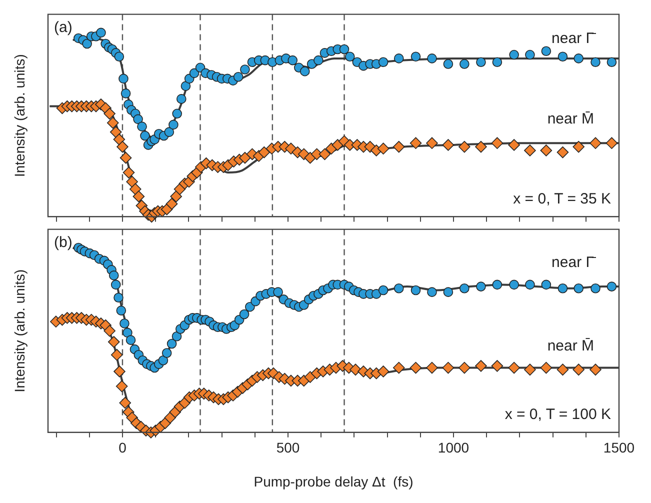  I want to click on x-tick-label: 1500, so click(619, 448).